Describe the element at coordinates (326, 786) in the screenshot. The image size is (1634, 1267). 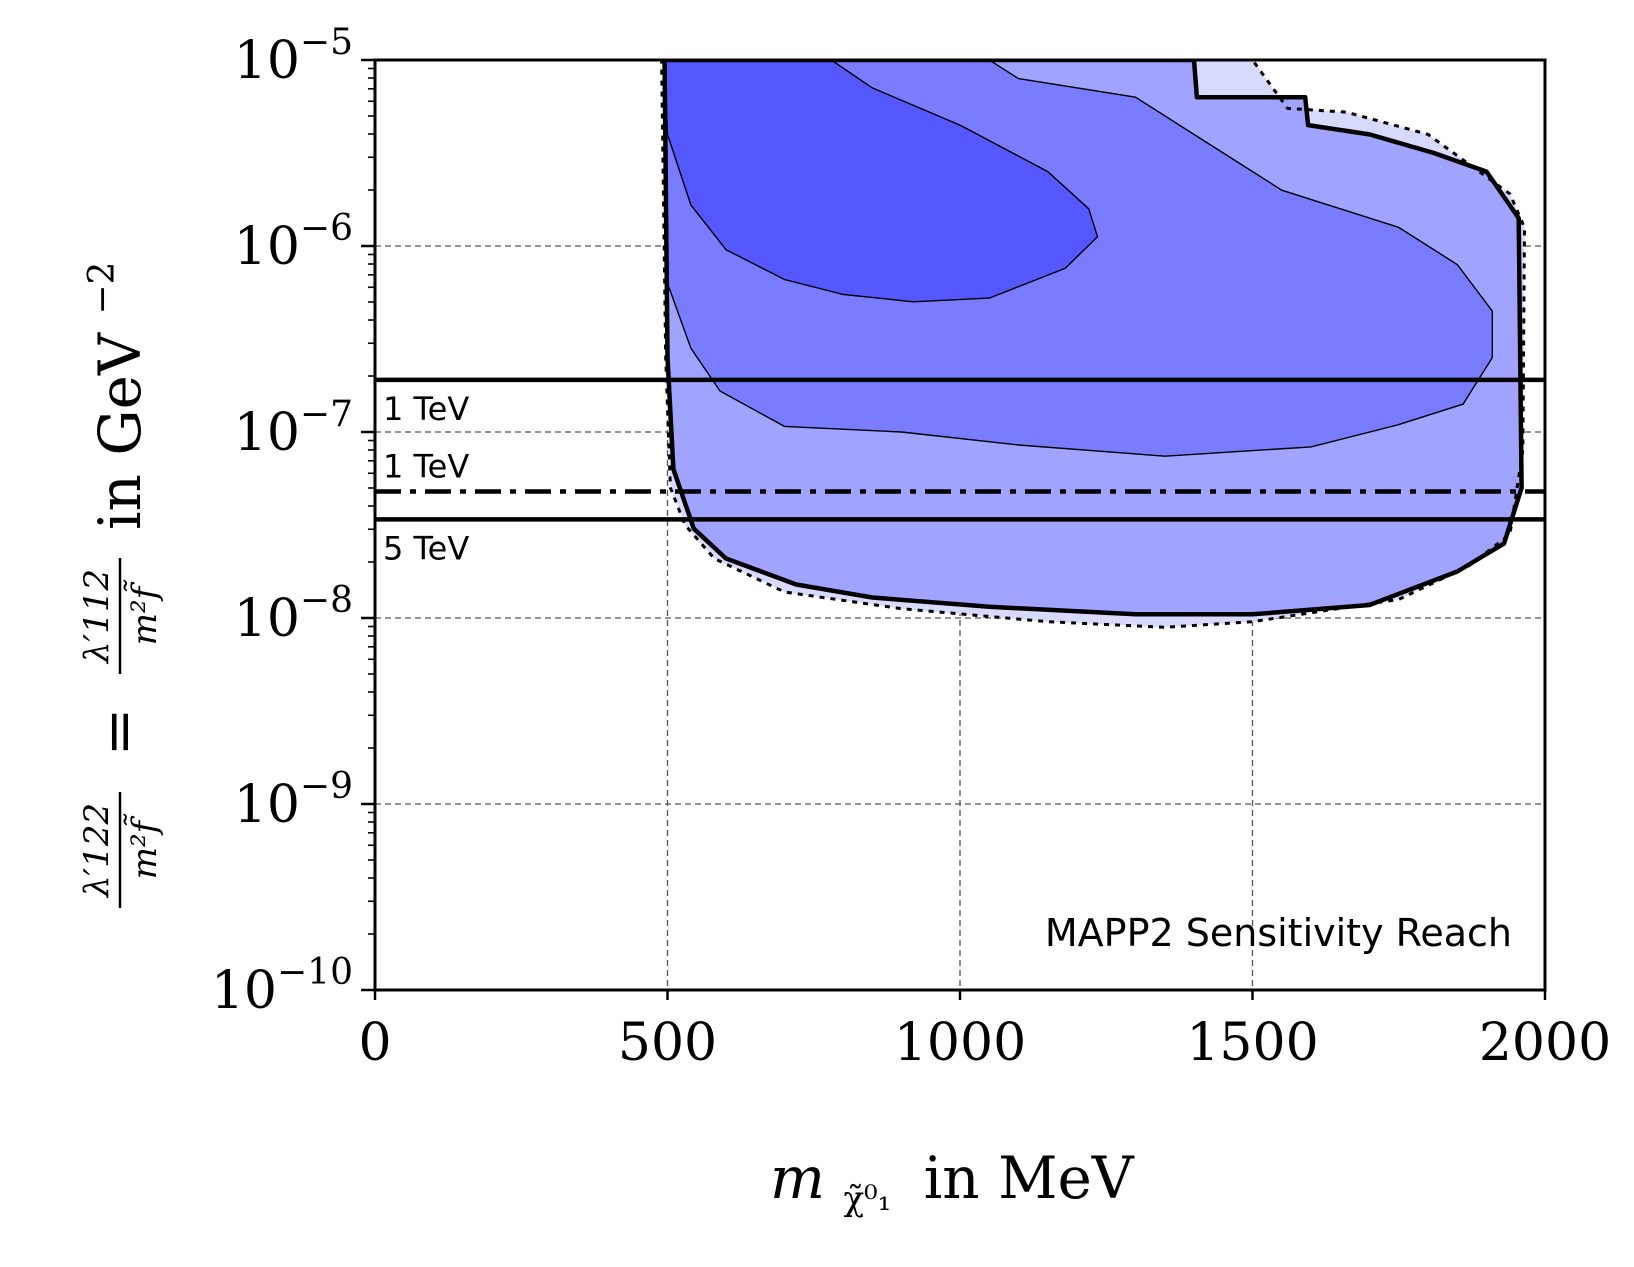
I see `y-tick-exp: −9` at that location.